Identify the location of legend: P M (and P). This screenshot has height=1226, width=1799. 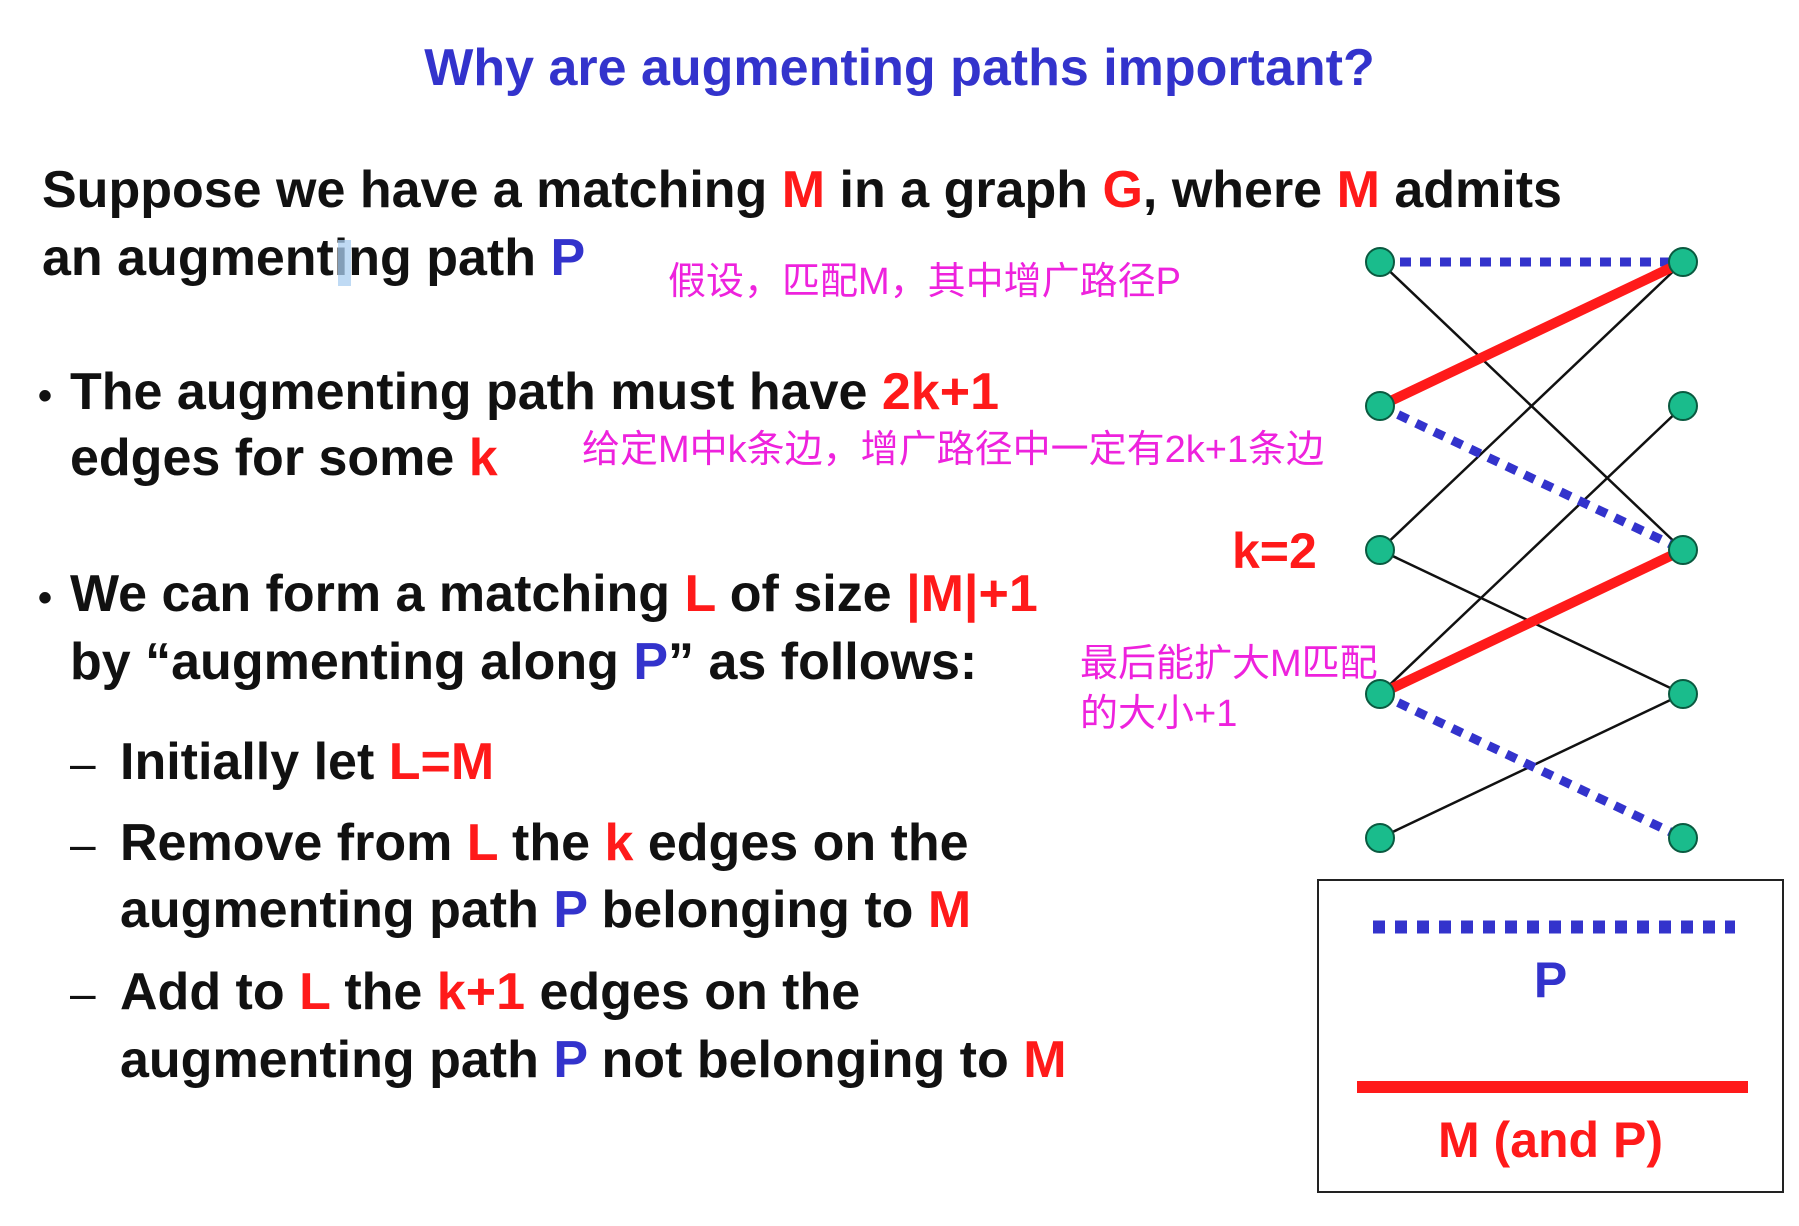
(1550, 1036).